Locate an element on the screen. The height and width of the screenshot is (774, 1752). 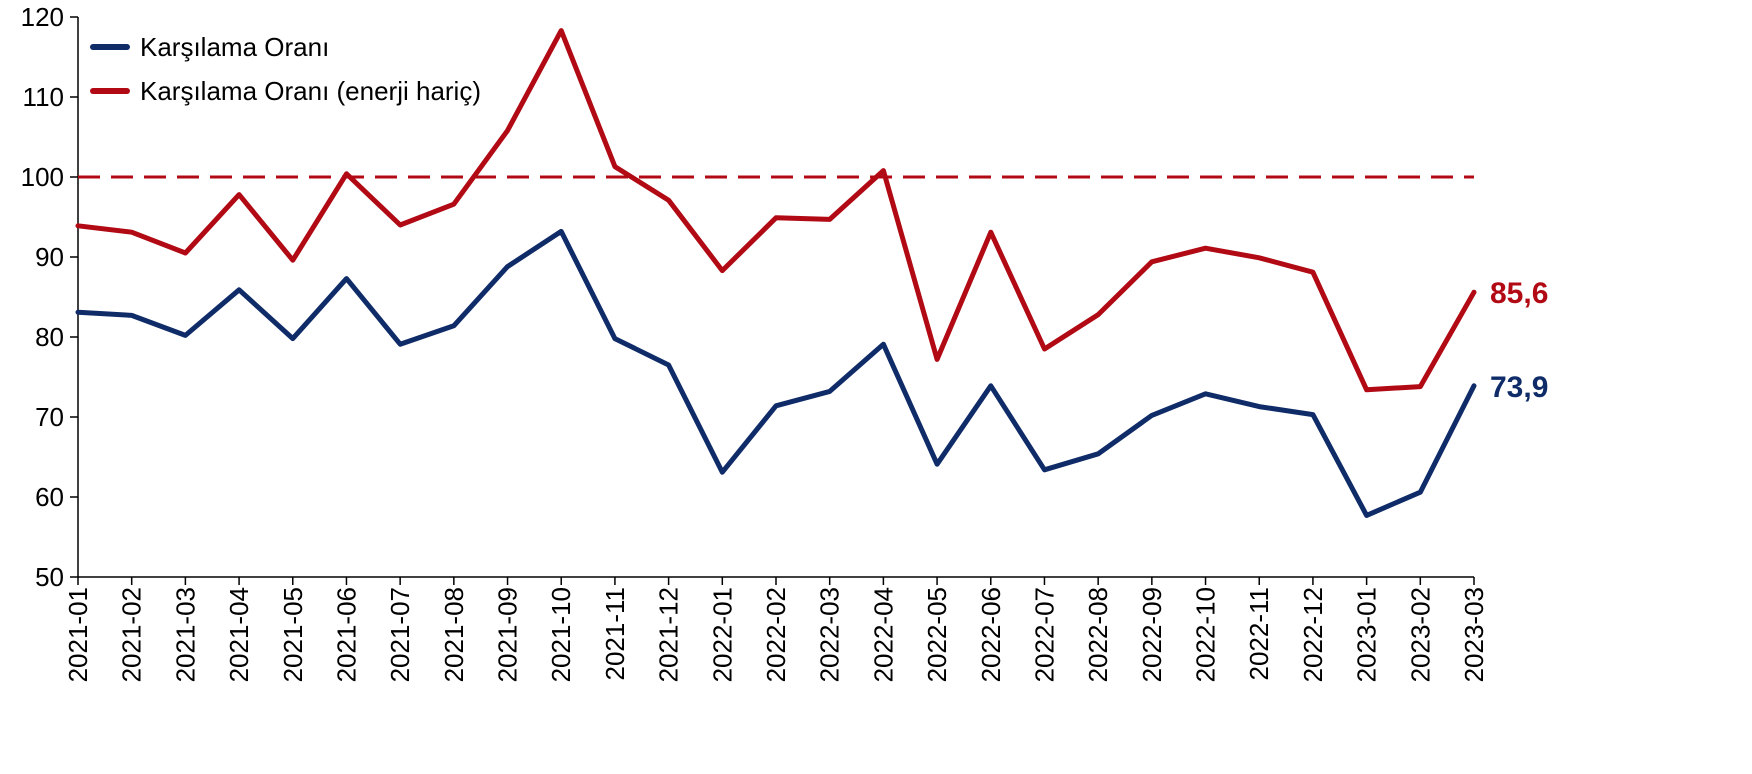
x-tick-label: 2022-06 is located at coordinates (991, 634).